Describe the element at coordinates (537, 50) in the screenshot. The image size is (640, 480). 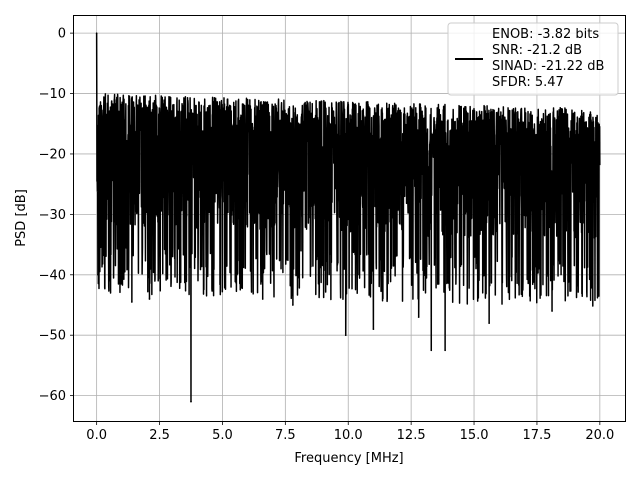
I see `legend-entry-snr: SNR: -21.2 dB` at that location.